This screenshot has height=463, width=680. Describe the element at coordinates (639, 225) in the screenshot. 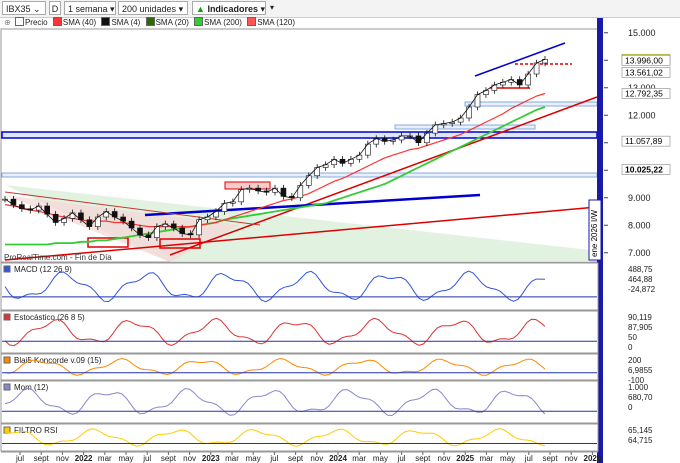

I see `price-axis-label: 8.000` at that location.